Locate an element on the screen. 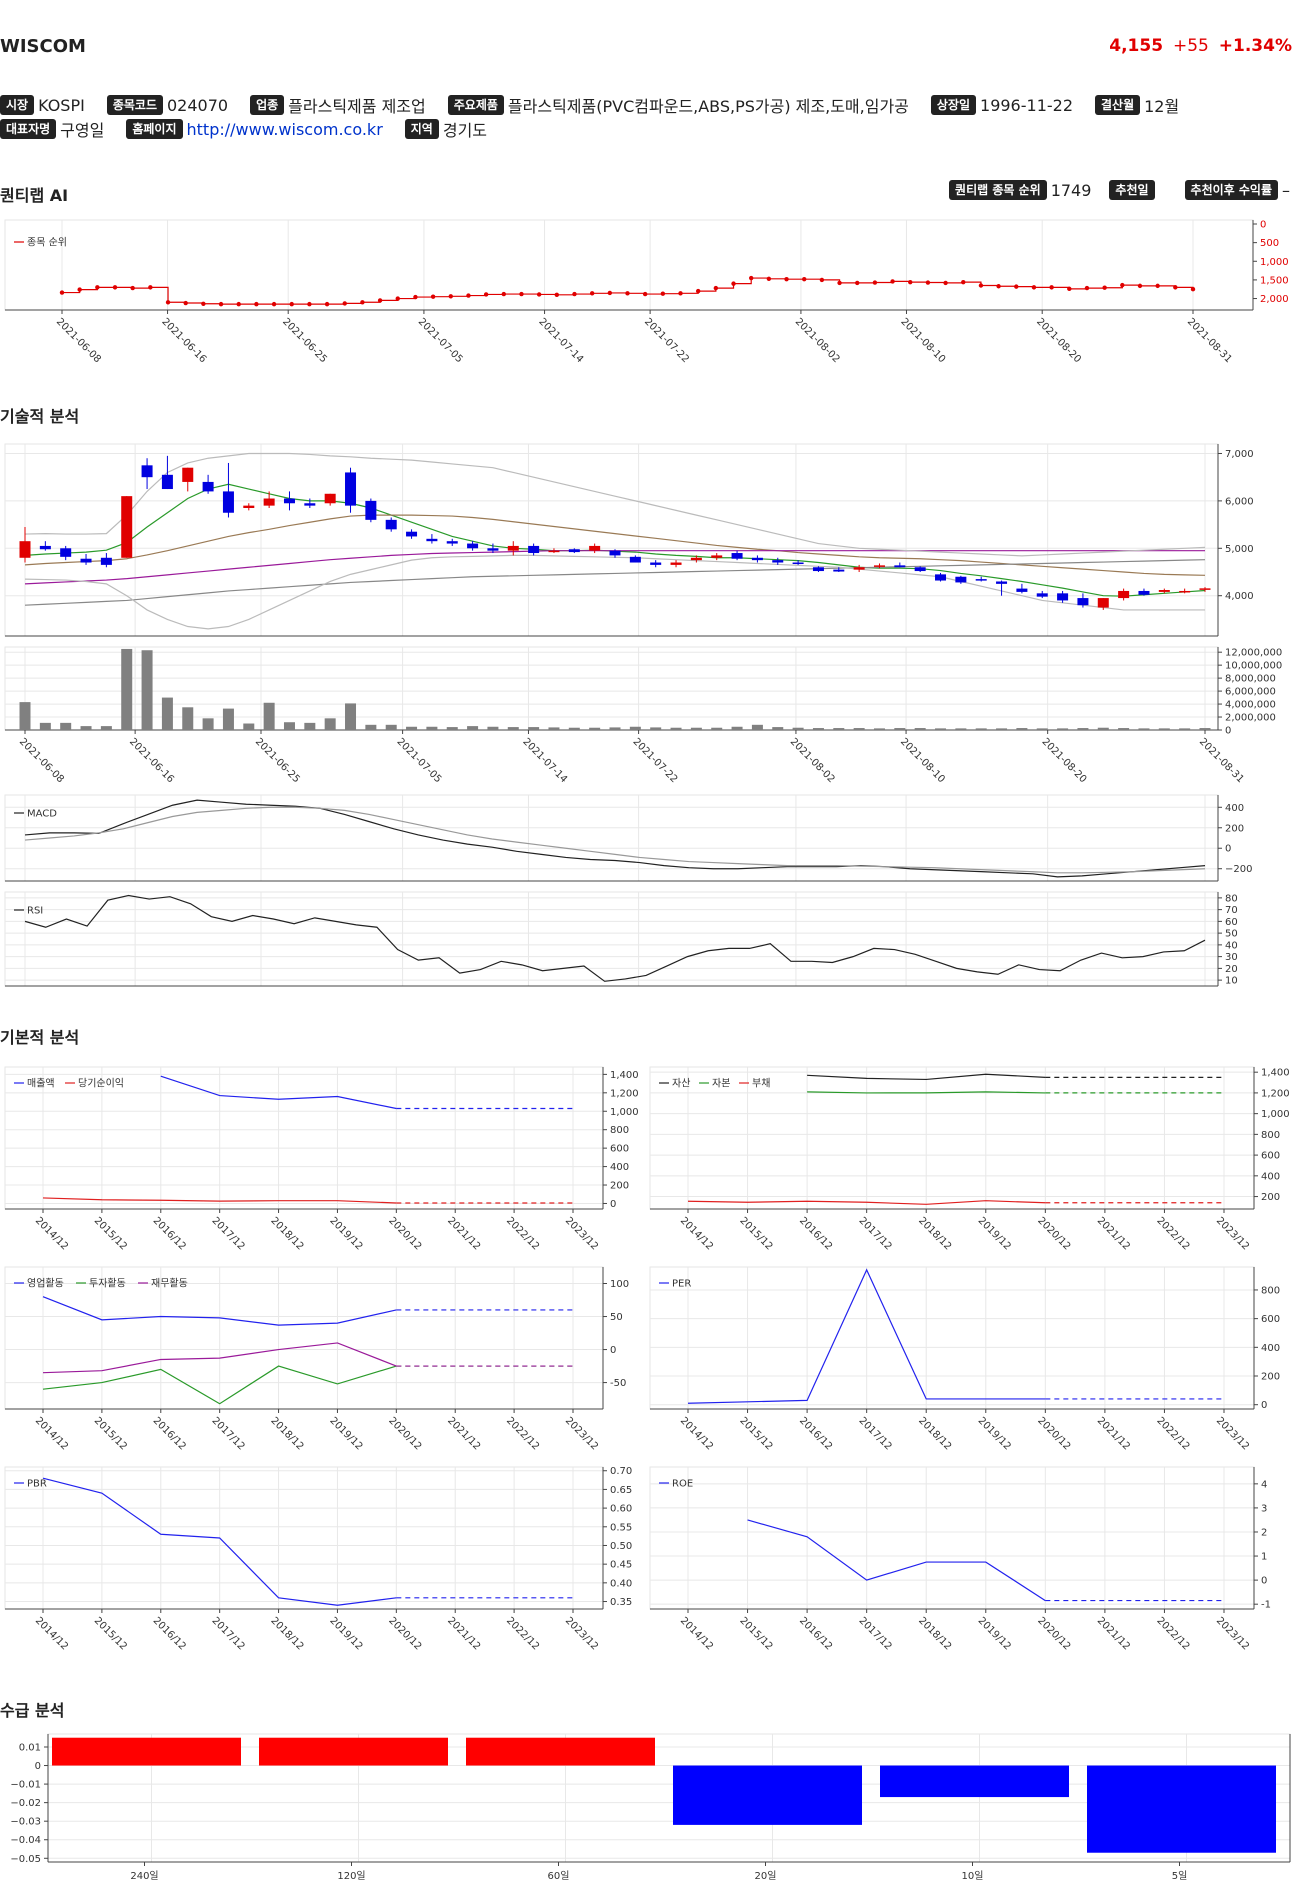 This screenshot has width=1296, height=1893. year-tick-label: 2022/12 is located at coordinates (522, 1633).